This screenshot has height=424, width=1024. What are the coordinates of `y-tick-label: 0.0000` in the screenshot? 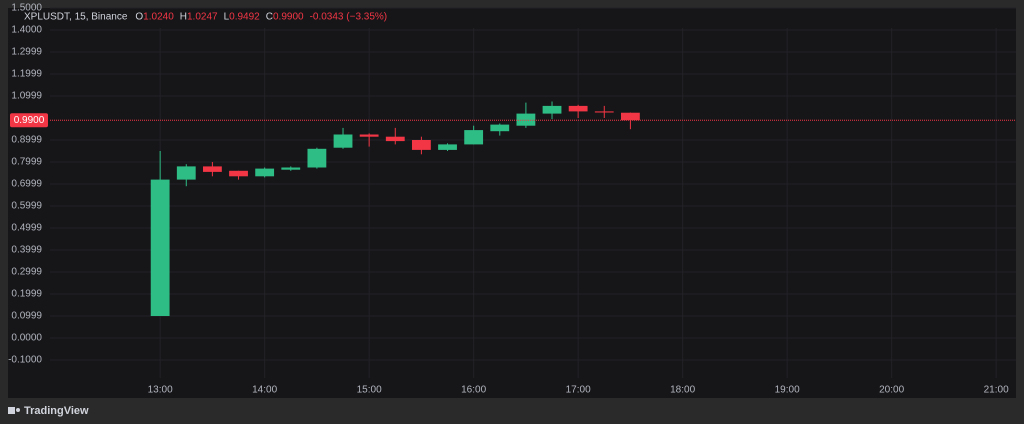 It's located at (26, 338).